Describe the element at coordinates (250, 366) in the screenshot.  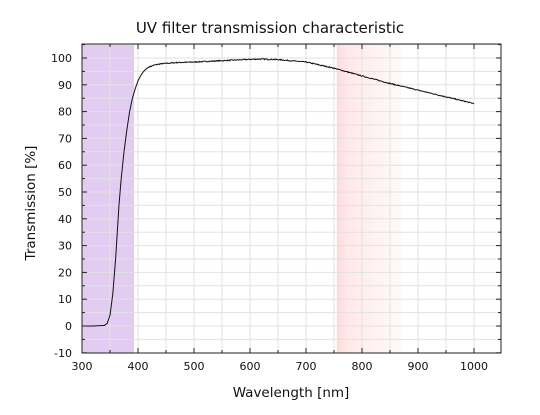
I see `x-tick-label-600: 600` at that location.